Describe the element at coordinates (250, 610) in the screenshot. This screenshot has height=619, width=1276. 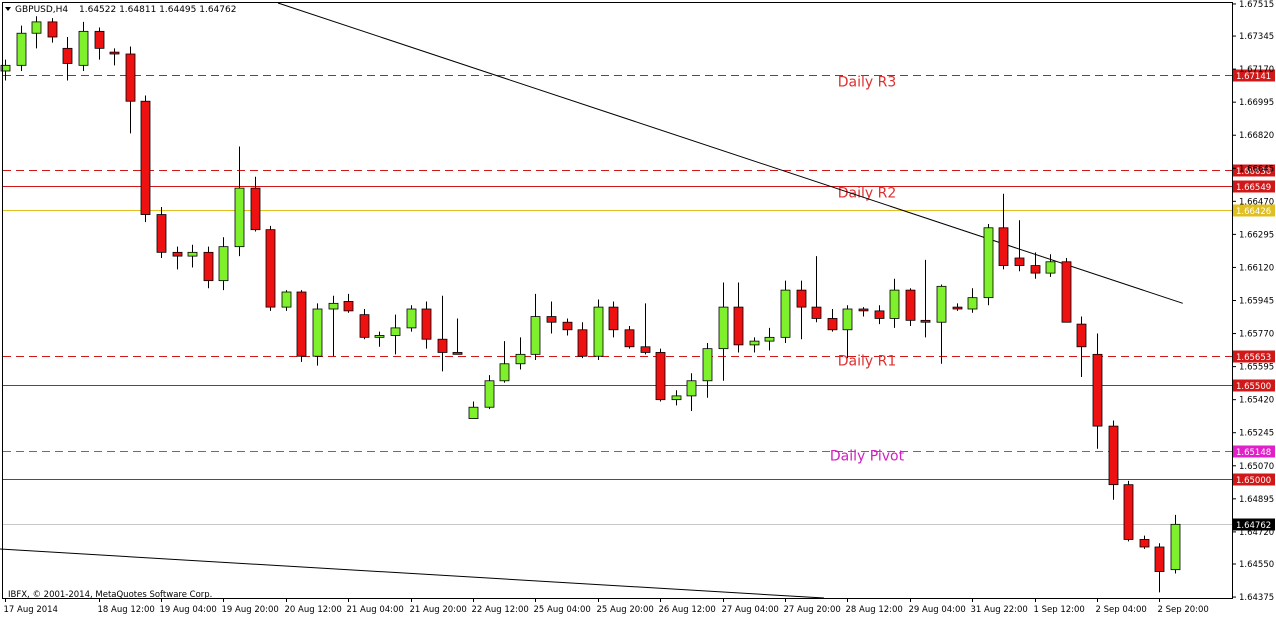
I see `x-tick-label: 19 Aug 20:00` at that location.